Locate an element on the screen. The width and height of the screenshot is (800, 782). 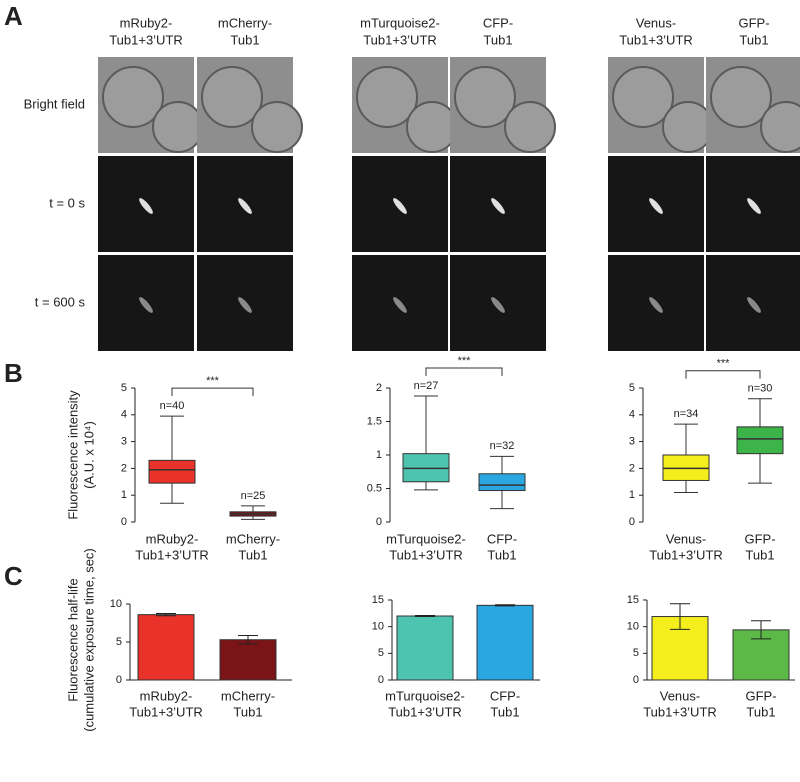
y-axis-label: (cumulative exposure time, sec) is located at coordinates (88, 640).